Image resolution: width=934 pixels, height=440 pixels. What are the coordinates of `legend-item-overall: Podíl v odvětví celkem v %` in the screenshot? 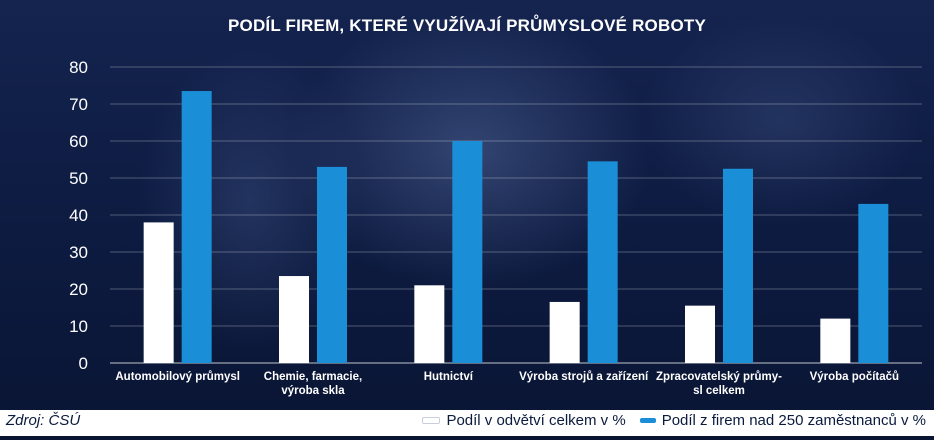 It's located at (524, 420).